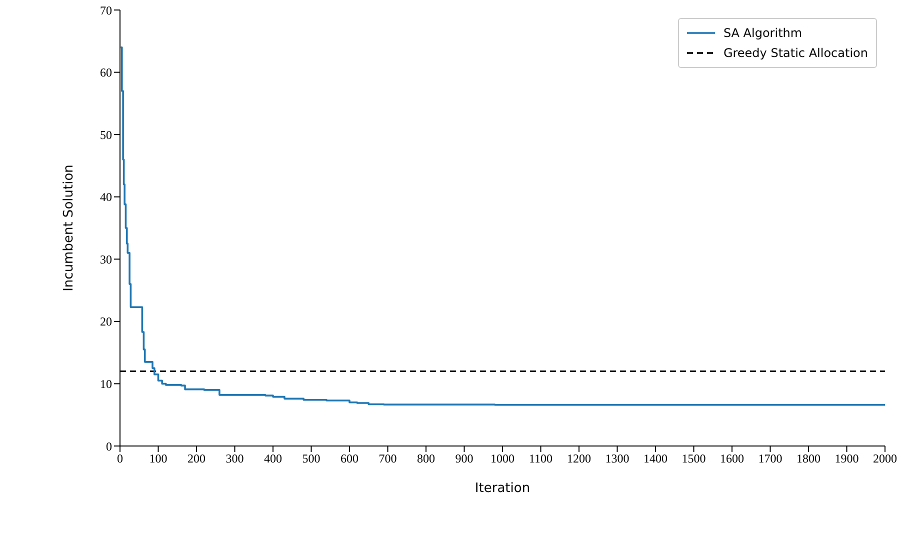 This screenshot has height=546, width=903. What do you see at coordinates (387, 459) in the screenshot?
I see `x-tick-label: 700` at bounding box center [387, 459].